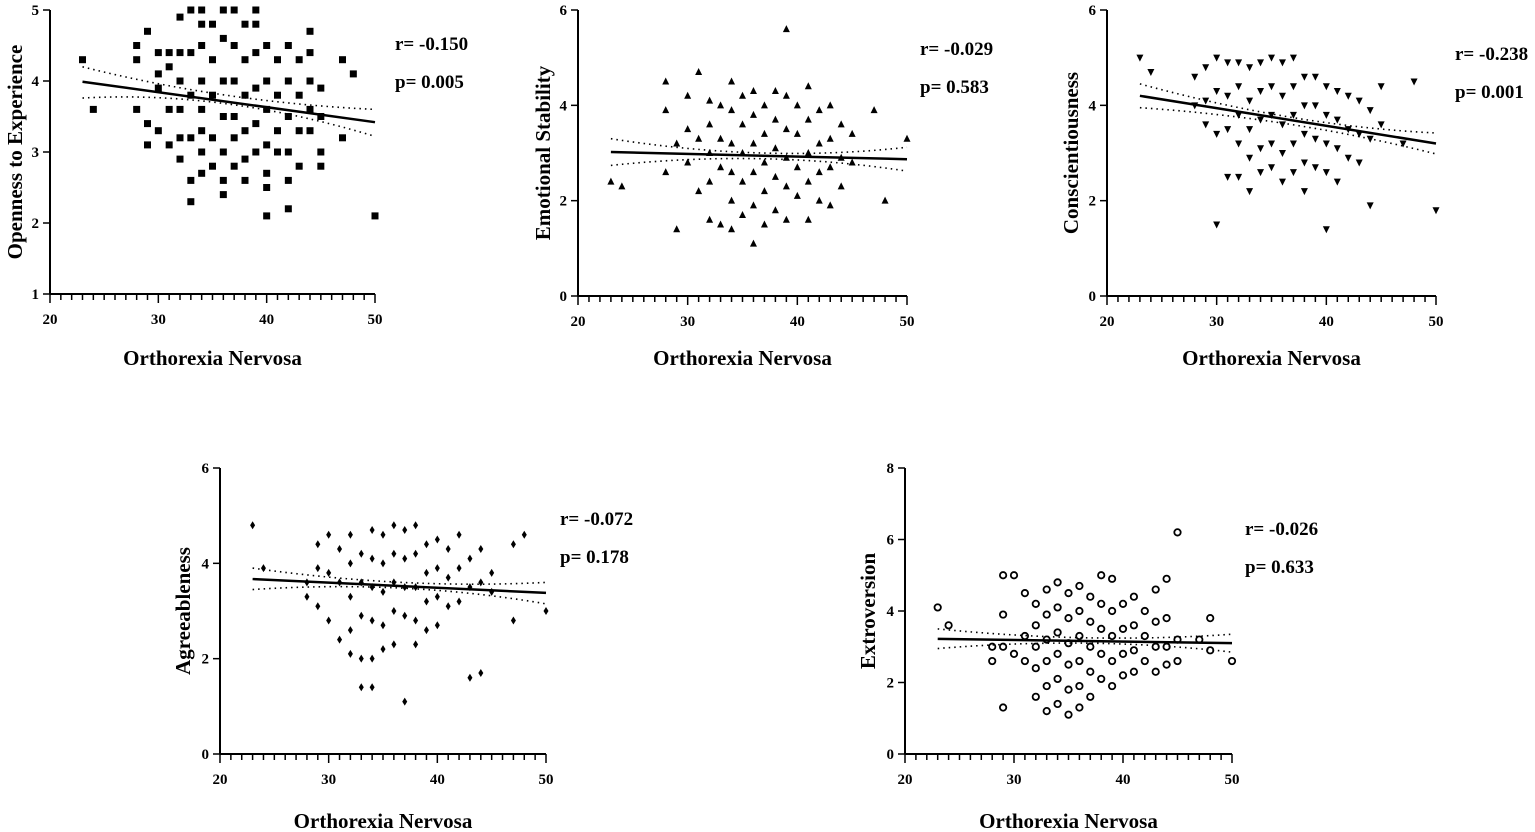  Describe the element at coordinates (399, 595) in the screenshot. I see `ci-lower-band` at that location.